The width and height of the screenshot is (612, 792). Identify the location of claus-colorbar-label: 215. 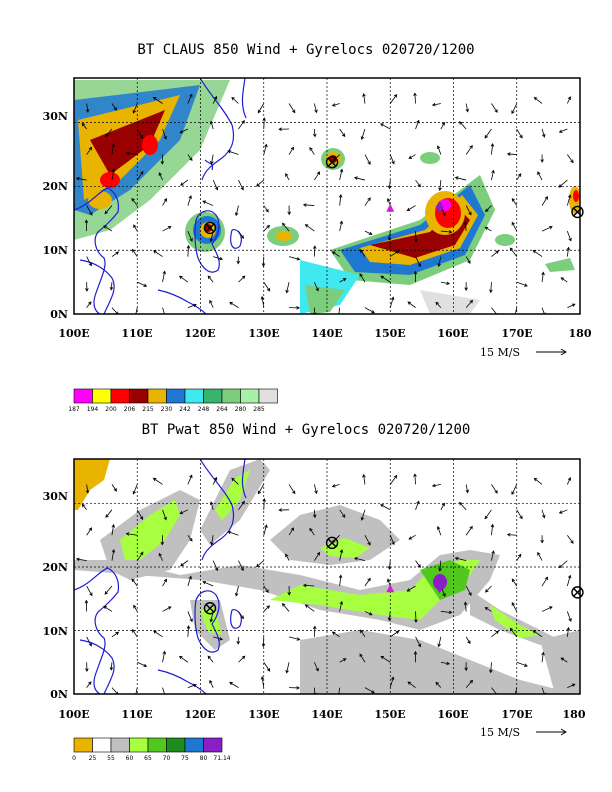
(148, 409).